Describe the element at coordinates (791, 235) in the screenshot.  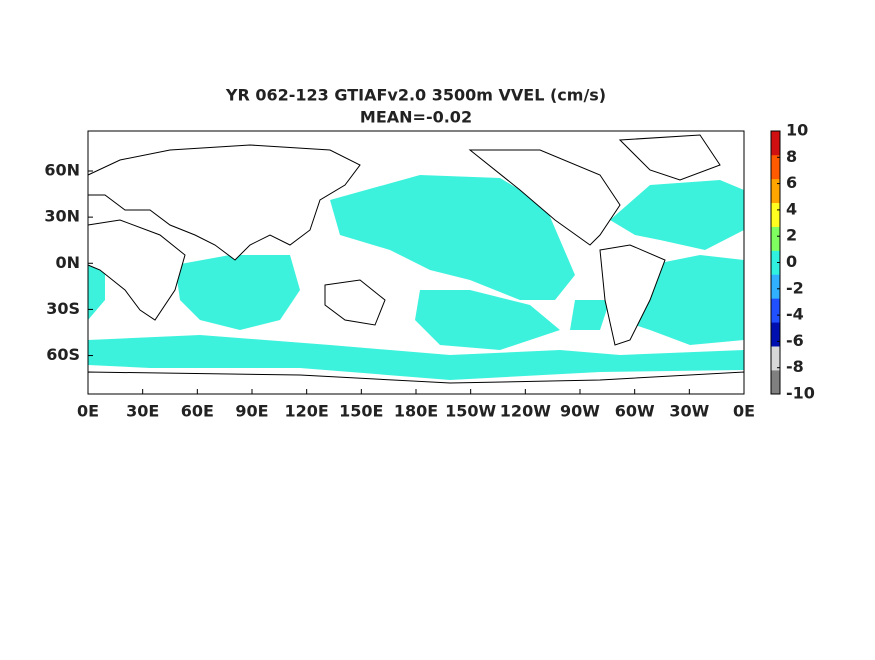
I see `colorbar-tick-label: 2` at that location.